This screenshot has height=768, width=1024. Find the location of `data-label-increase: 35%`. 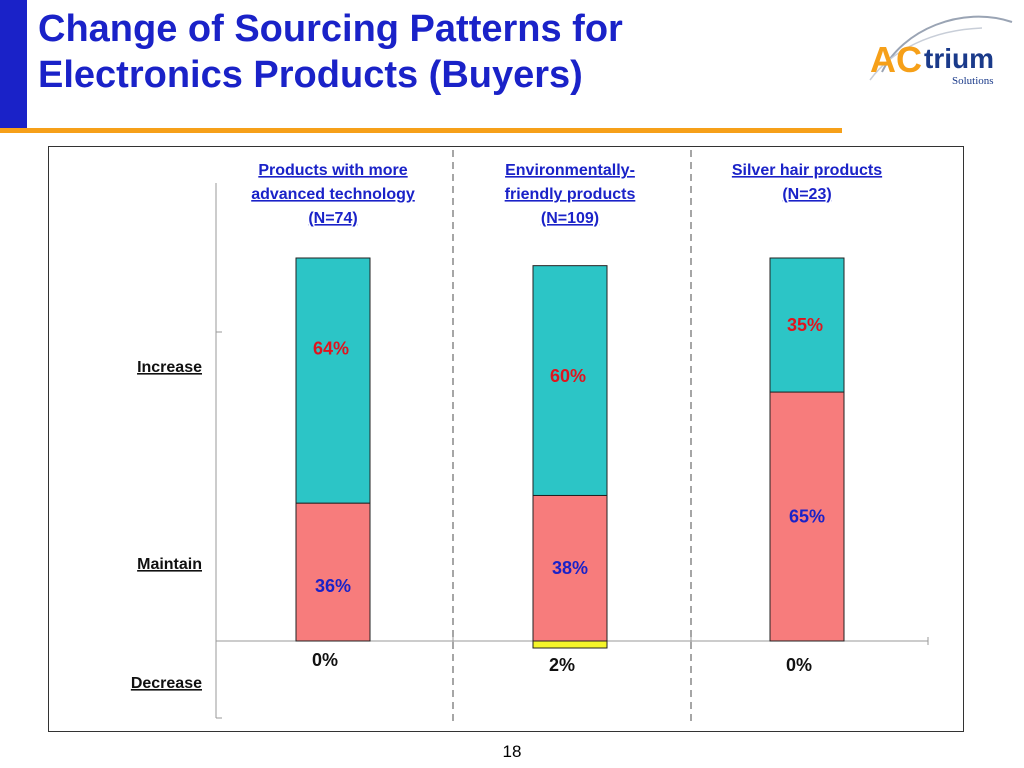

data-label-increase: 35% is located at coordinates (805, 325).